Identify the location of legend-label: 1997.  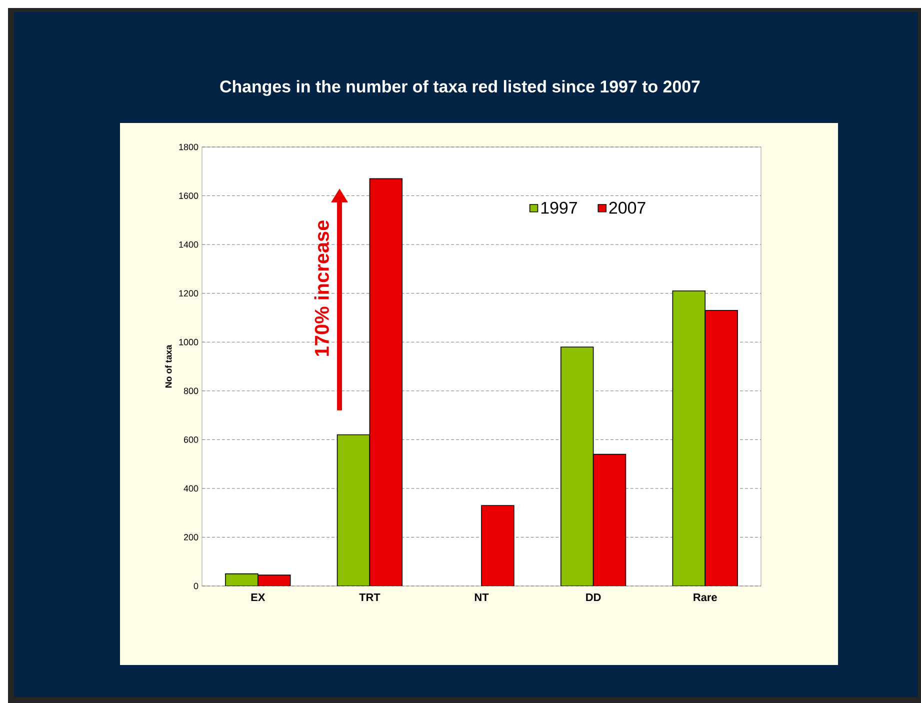
(559, 208).